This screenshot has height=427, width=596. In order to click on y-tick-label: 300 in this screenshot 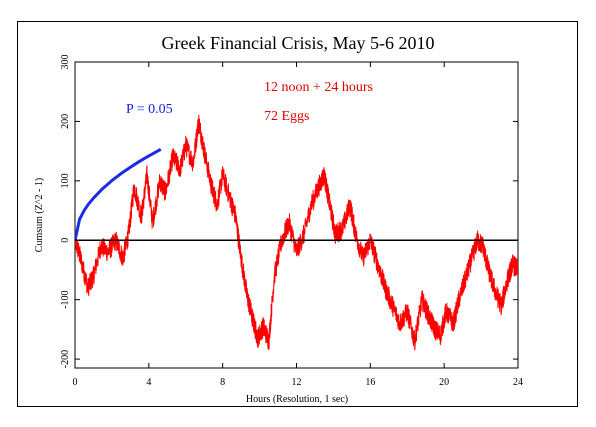, I will do `click(65, 62)`.